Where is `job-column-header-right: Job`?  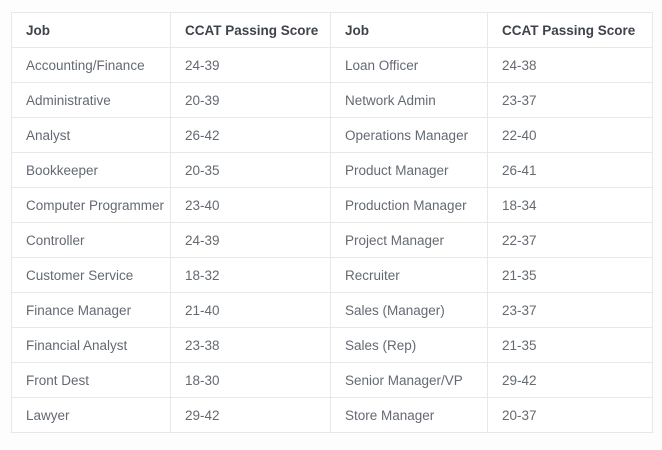
job-column-header-right: Job is located at coordinates (409, 30).